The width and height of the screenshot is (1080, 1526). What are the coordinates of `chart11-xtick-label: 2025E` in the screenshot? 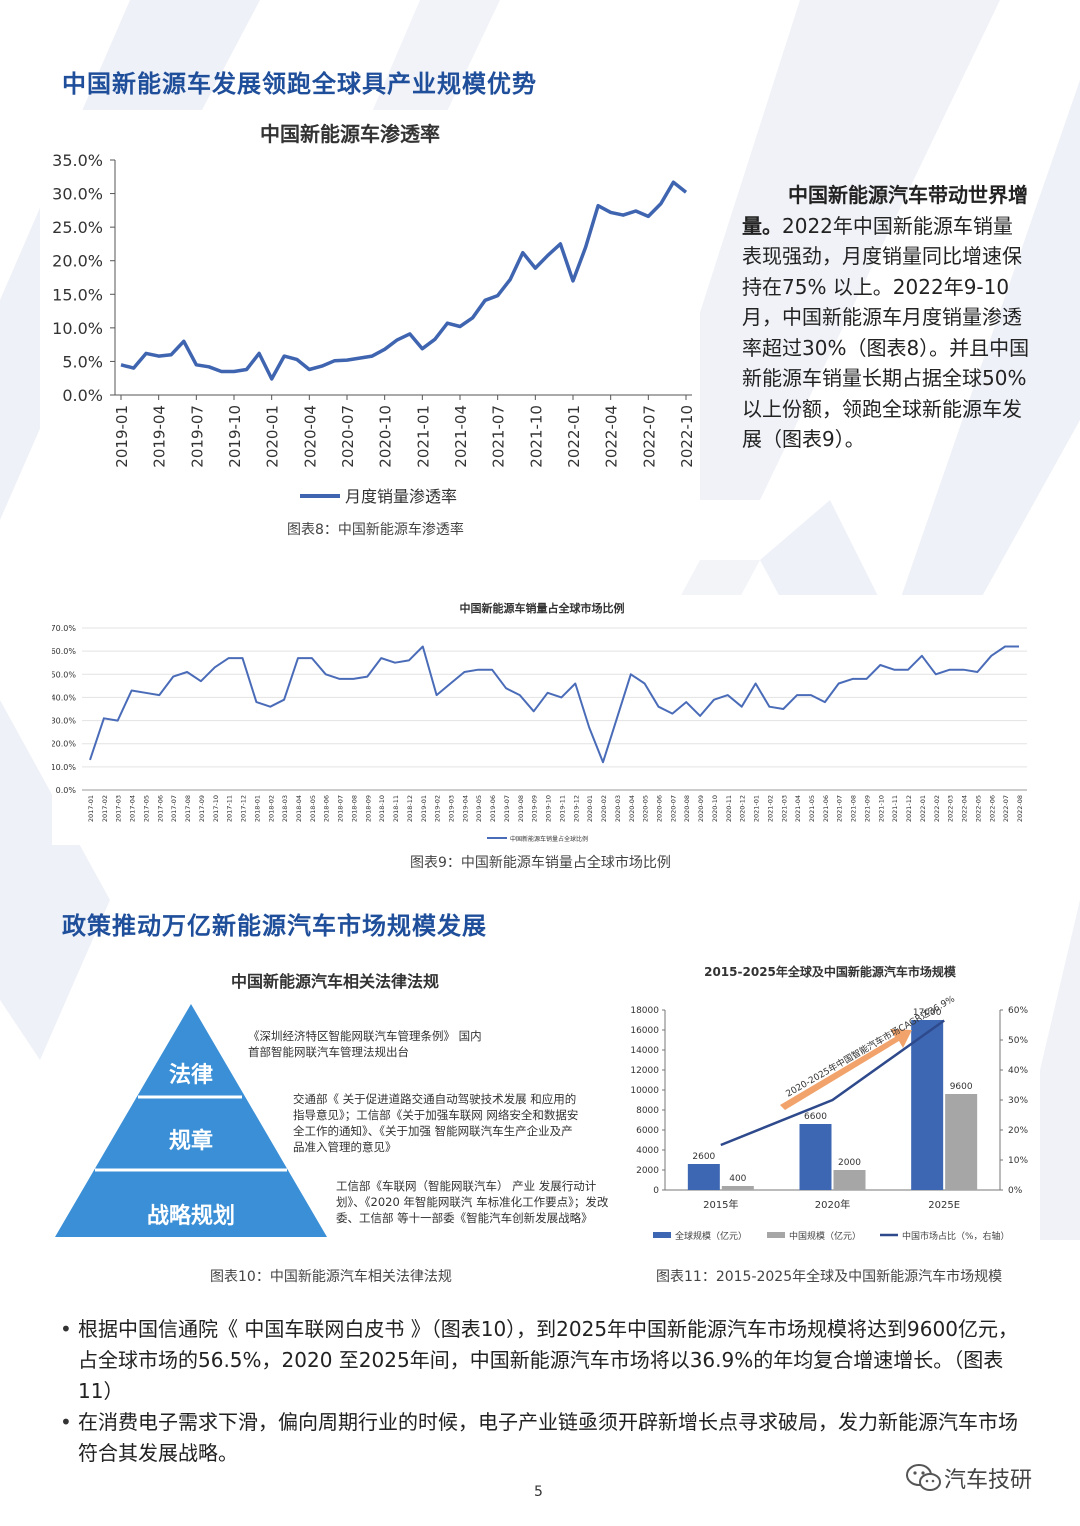 It's located at (944, 1205).